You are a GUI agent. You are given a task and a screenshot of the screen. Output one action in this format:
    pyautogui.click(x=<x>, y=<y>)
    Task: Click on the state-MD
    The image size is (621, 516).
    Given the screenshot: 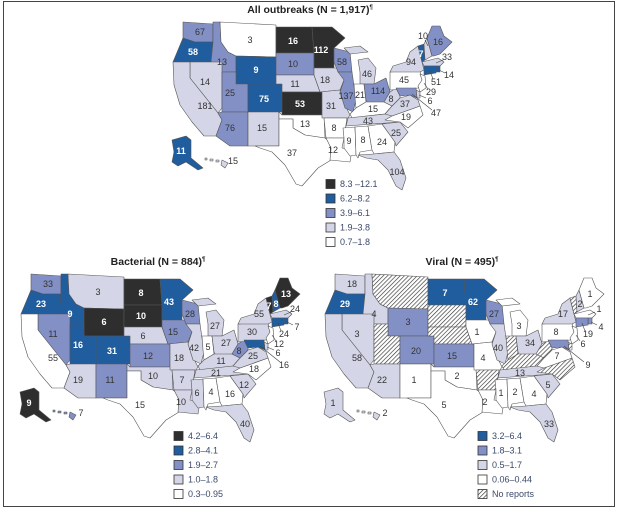 What is the action you would take?
    pyautogui.click(x=254, y=345)
    